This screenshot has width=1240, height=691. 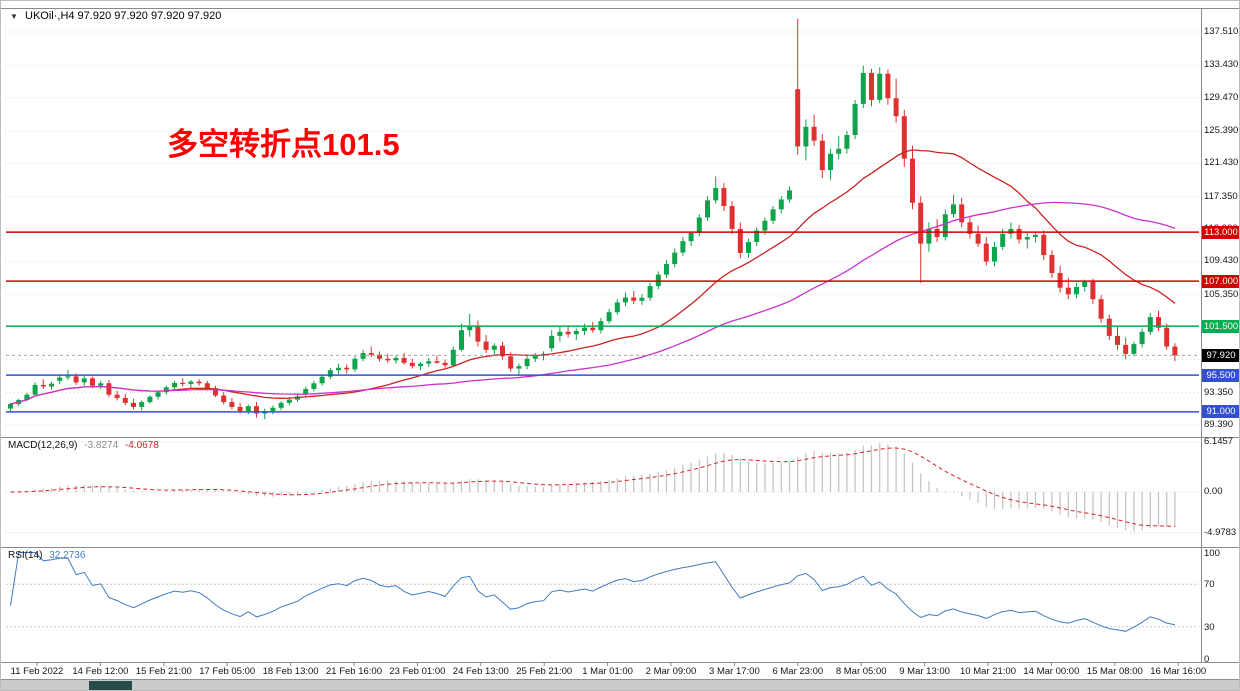 I want to click on price-axis-label: 109.430, so click(x=1221, y=261).